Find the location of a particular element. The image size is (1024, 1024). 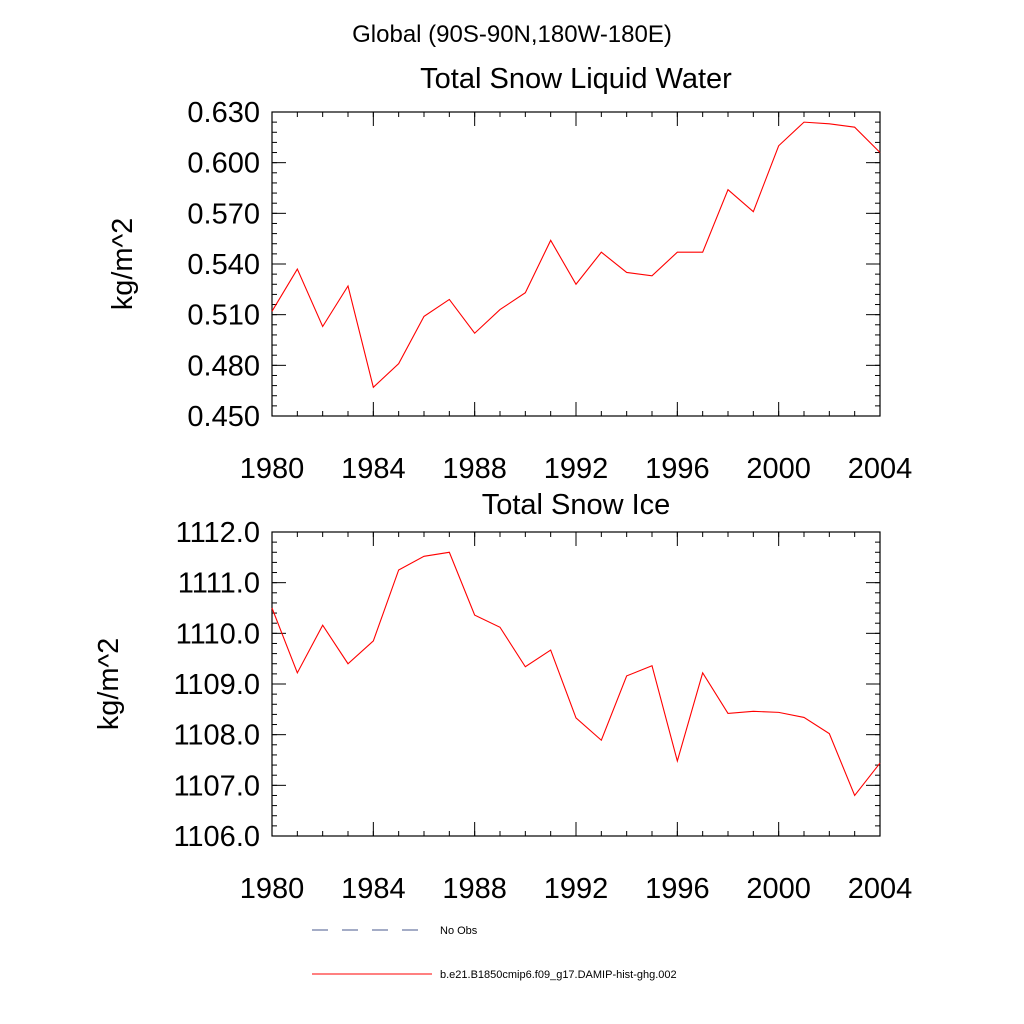

panel-title: Total Snow Ice is located at coordinates (576, 505).